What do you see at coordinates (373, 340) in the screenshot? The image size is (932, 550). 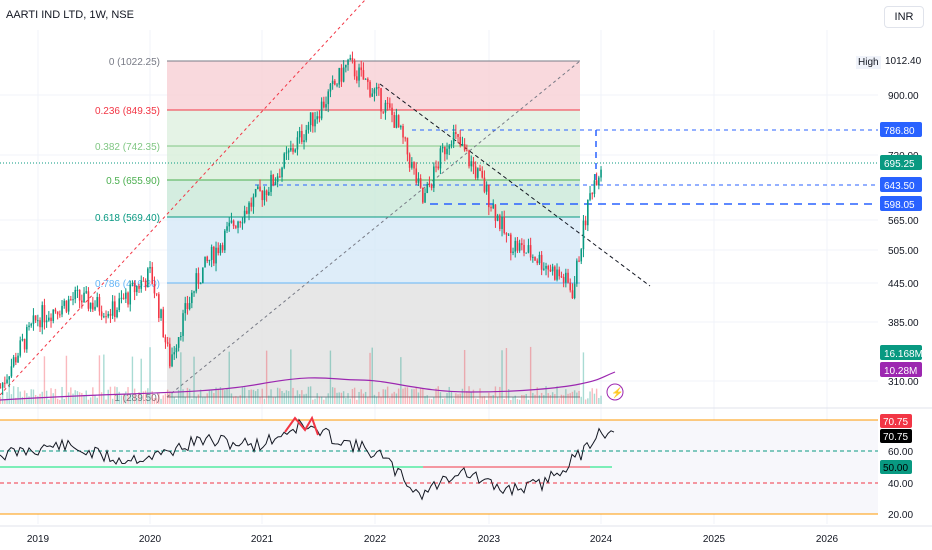 I see `fib-zone` at bounding box center [373, 340].